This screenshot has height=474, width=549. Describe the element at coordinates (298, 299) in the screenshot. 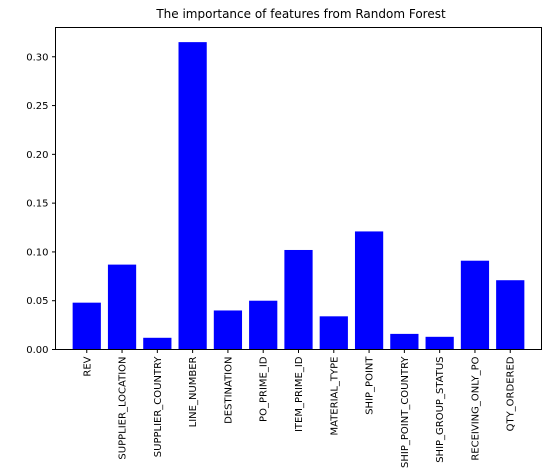

I see `bar-item-prime-id` at that location.